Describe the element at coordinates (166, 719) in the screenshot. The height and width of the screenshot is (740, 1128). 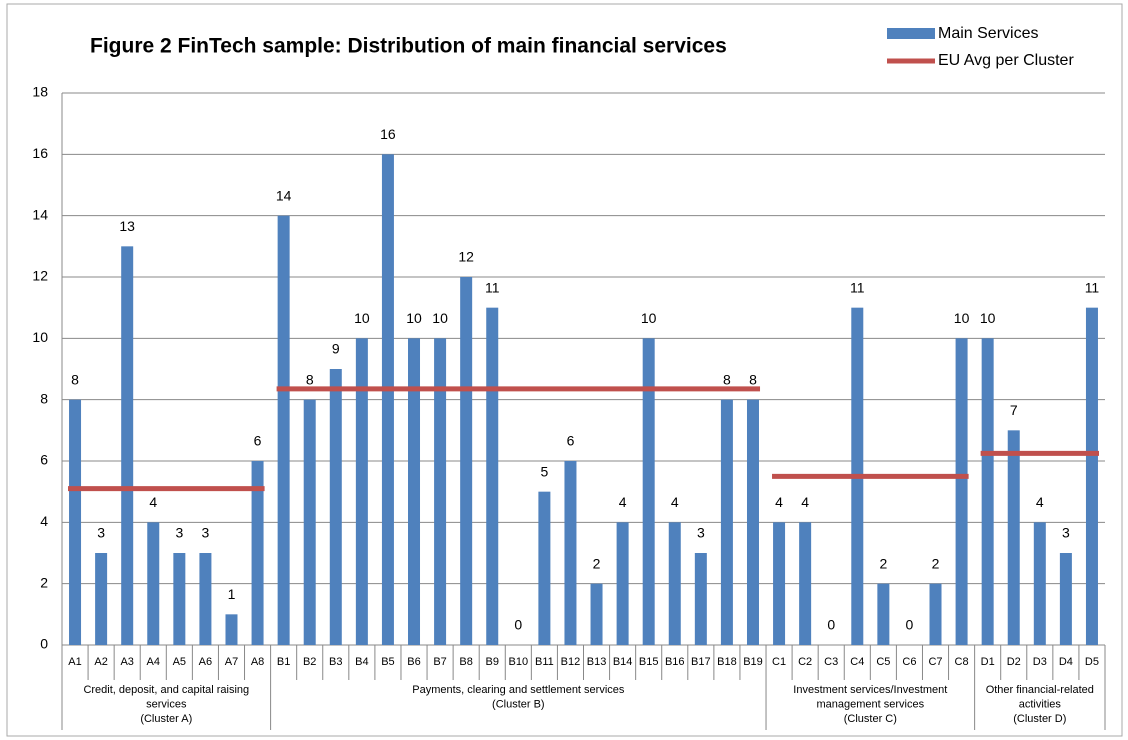
I see `group-label: (Cluster A)` at that location.